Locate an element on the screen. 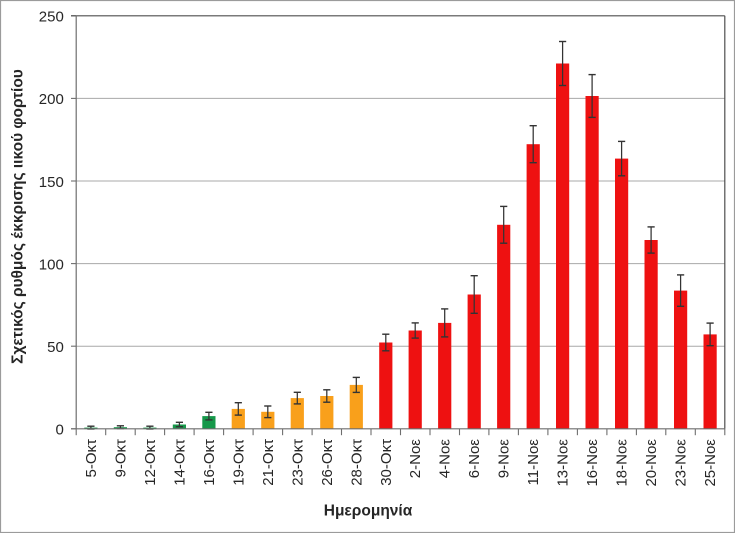 This screenshot has width=735, height=538. svg-text: 18-Νοε is located at coordinates (622, 463).